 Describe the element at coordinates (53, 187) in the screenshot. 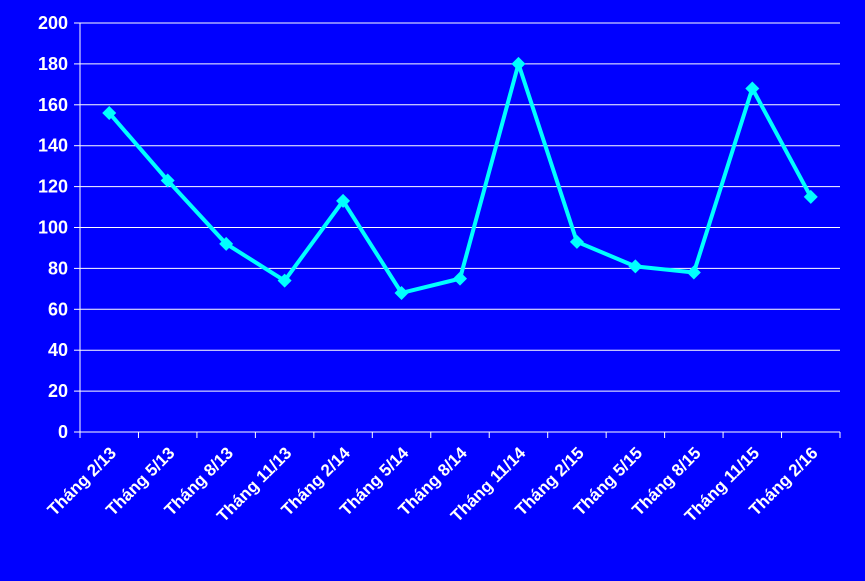

I see `y-tick-label: 120` at that location.